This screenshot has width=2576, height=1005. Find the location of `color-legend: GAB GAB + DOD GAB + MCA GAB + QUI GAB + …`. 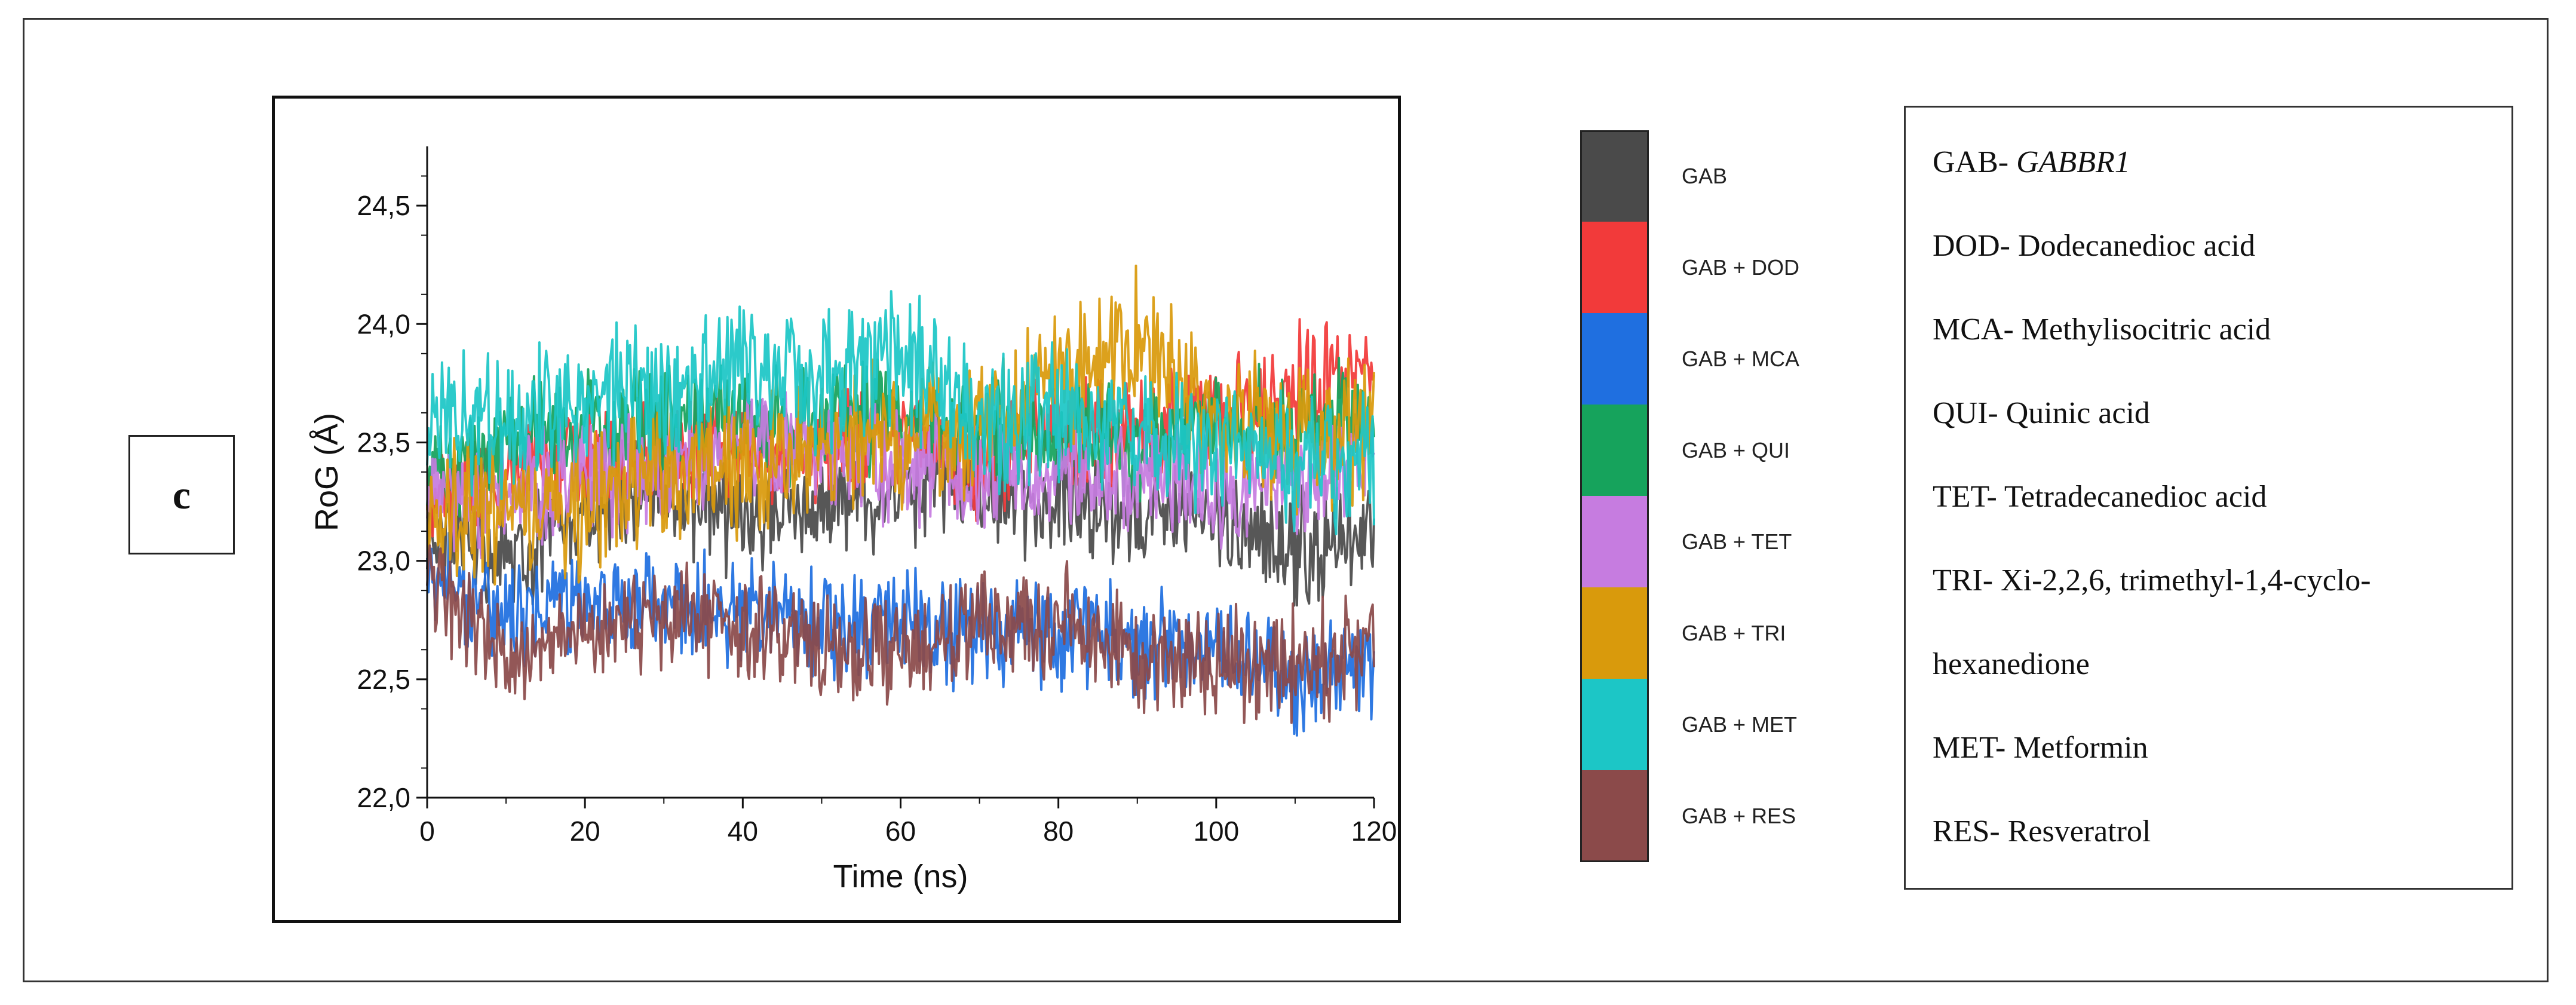

color-legend: GAB GAB + DOD GAB + MCA GAB + QUI GAB + … is located at coordinates (1720, 496).